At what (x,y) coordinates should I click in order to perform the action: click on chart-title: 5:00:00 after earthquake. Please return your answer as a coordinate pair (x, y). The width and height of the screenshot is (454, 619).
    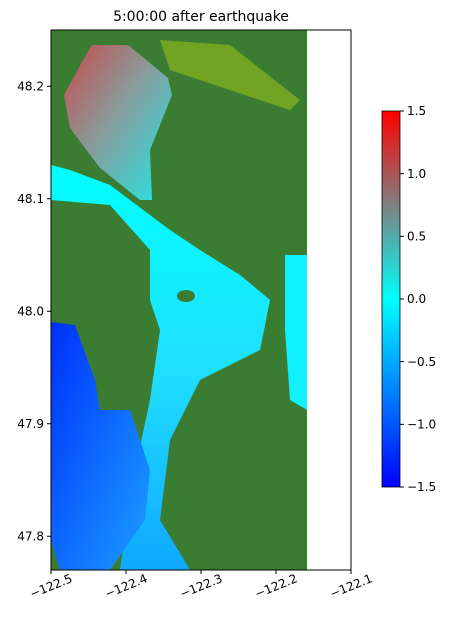
    Looking at the image, I should click on (201, 17).